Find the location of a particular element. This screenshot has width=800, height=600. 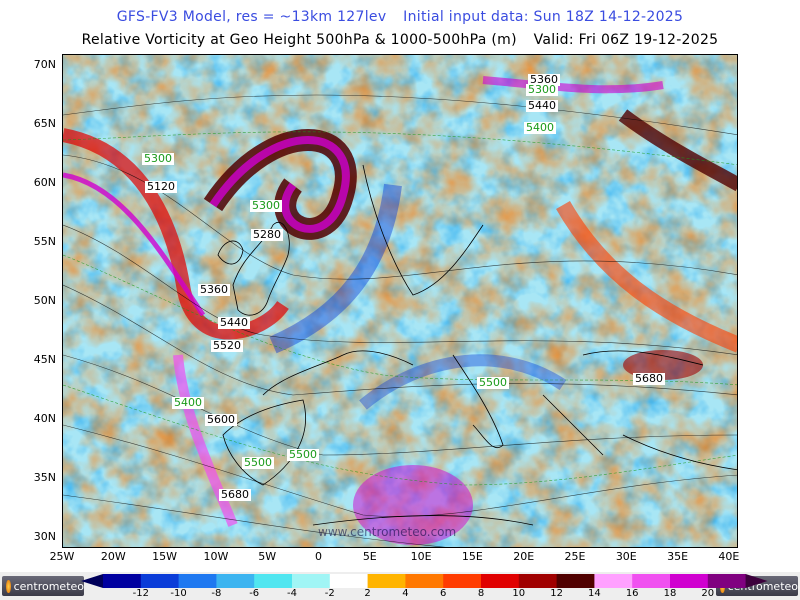

contour-label: 5280 is located at coordinates (267, 234).